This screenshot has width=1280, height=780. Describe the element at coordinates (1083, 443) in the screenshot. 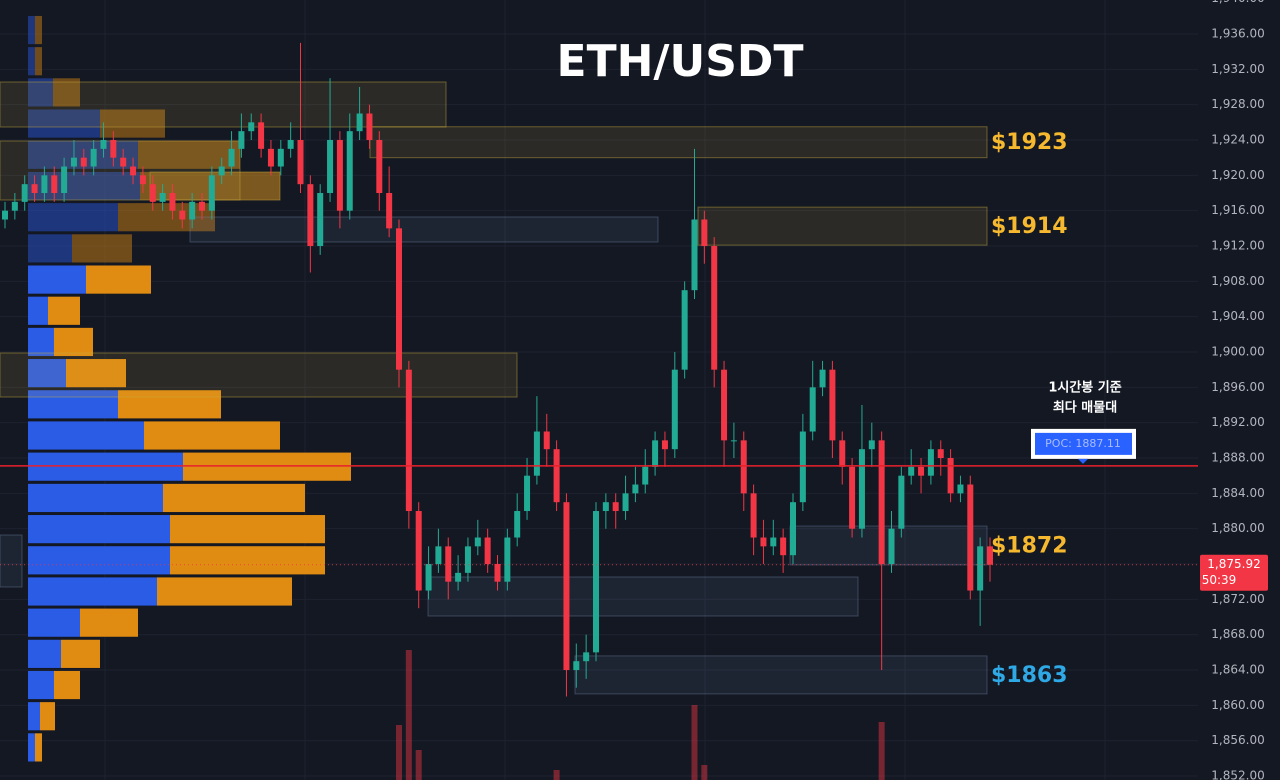

I see `poc-label: POC: 1887.11` at that location.